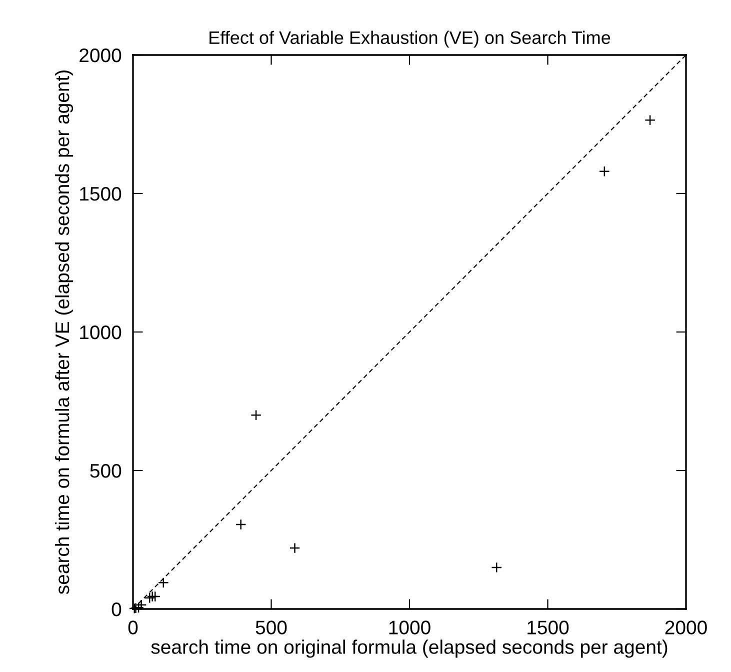 This screenshot has height=672, width=731. I want to click on y-axis-title: search time on formula after VE (elapsed seconds per agent), so click(64, 332).